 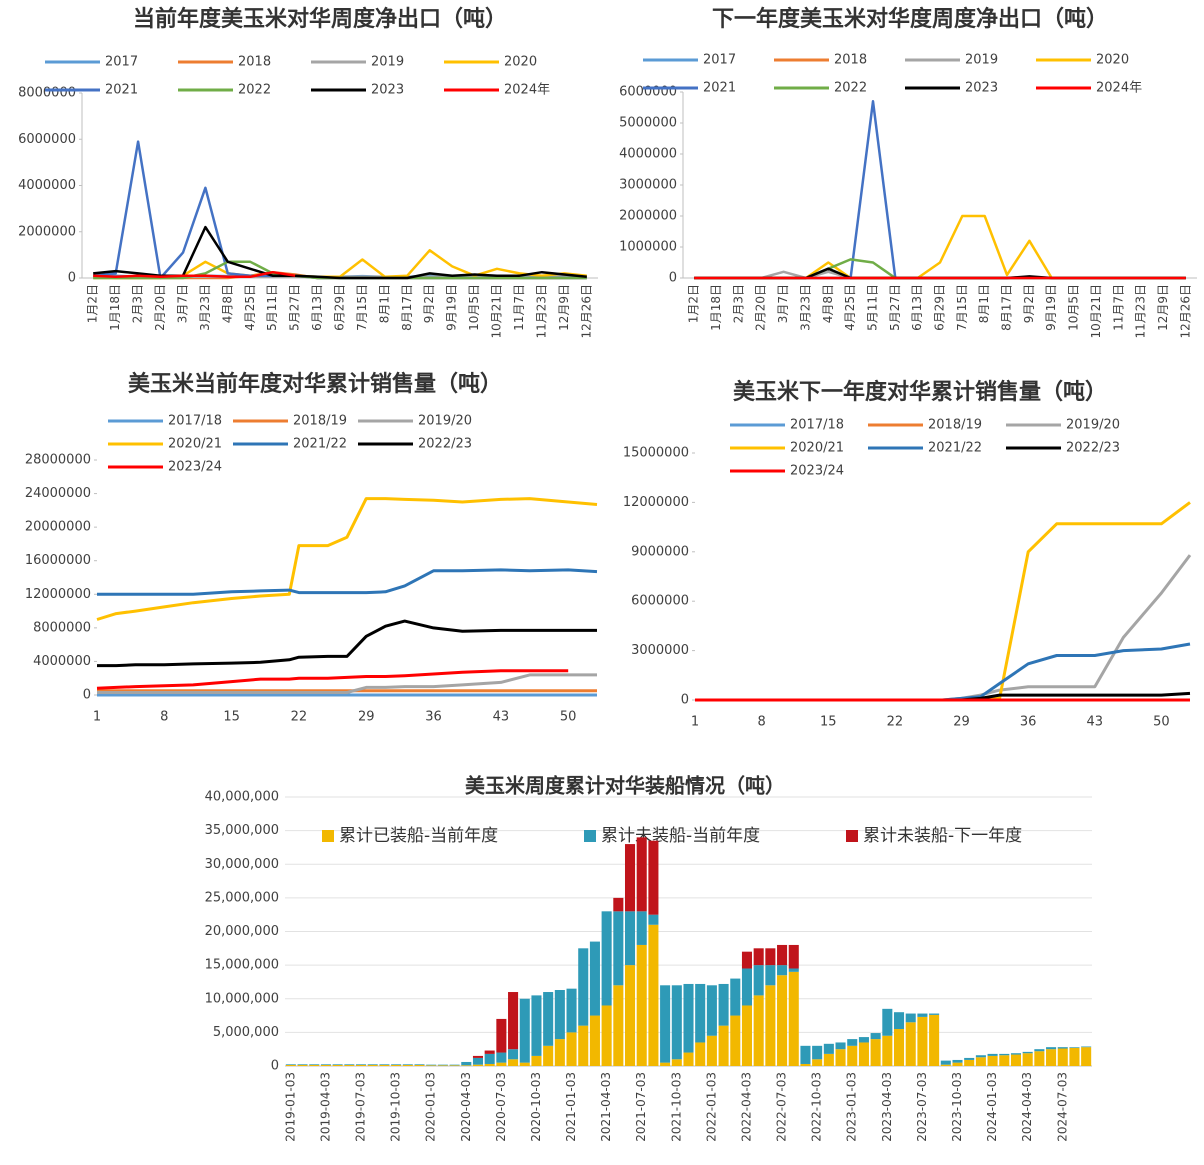 I want to click on y-tick-label: 20000000, so click(x=58, y=527).